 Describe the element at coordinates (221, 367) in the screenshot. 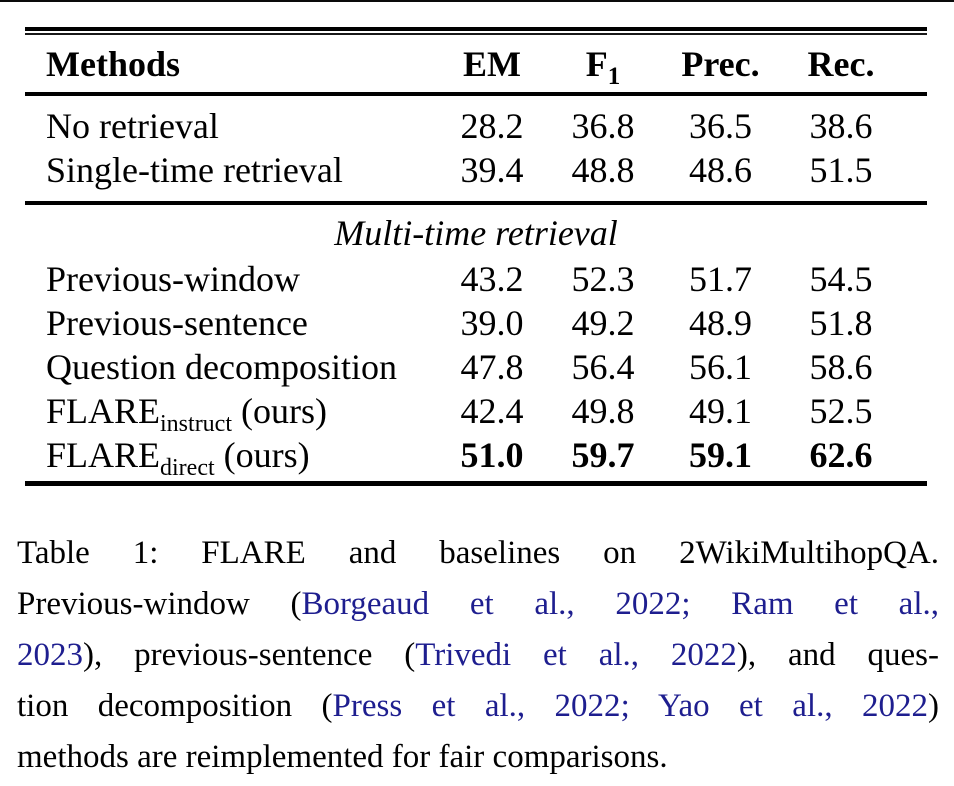

I see `cell-method: Question decomposition` at that location.